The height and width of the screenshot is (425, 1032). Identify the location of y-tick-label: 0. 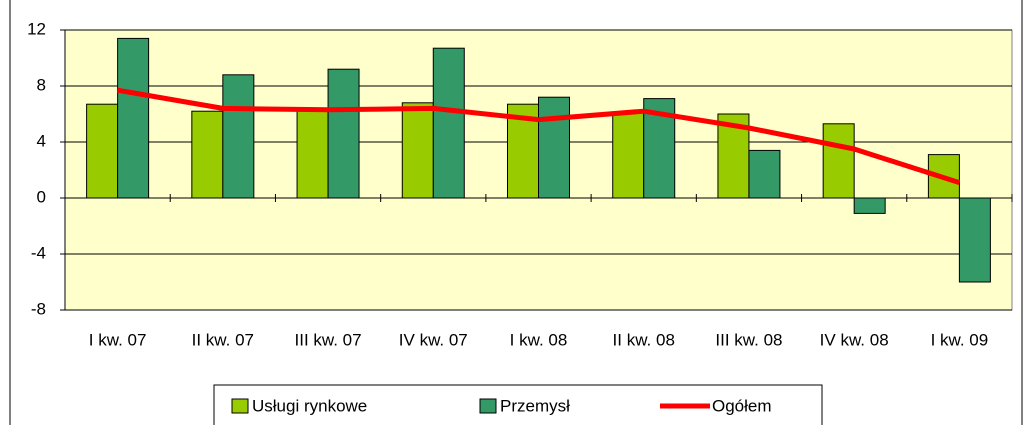
(41, 196).